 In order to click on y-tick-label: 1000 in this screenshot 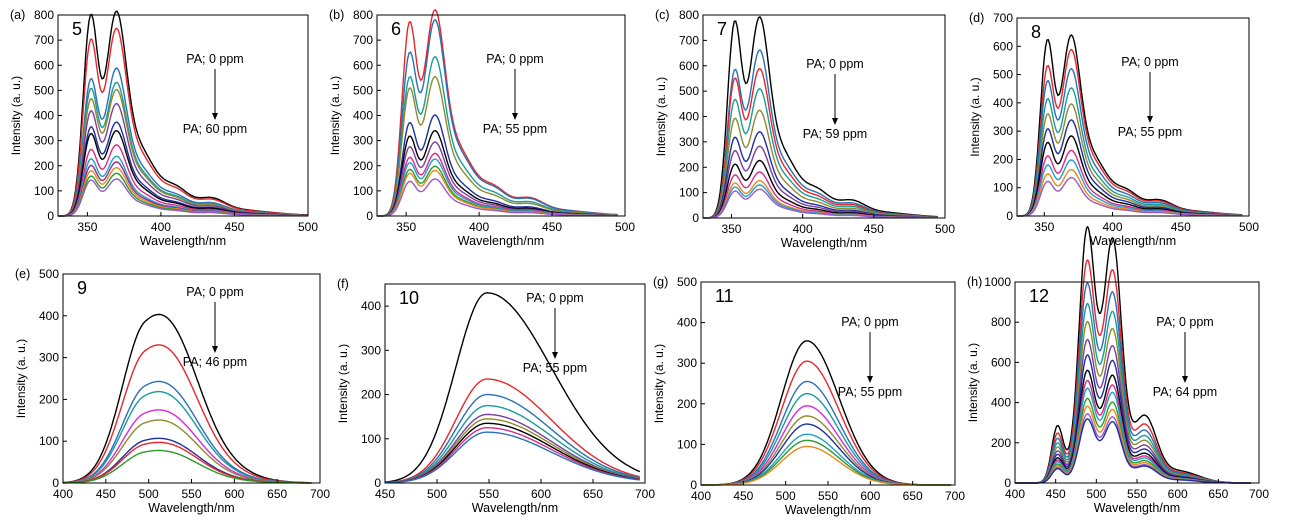, I will do `click(997, 282)`.